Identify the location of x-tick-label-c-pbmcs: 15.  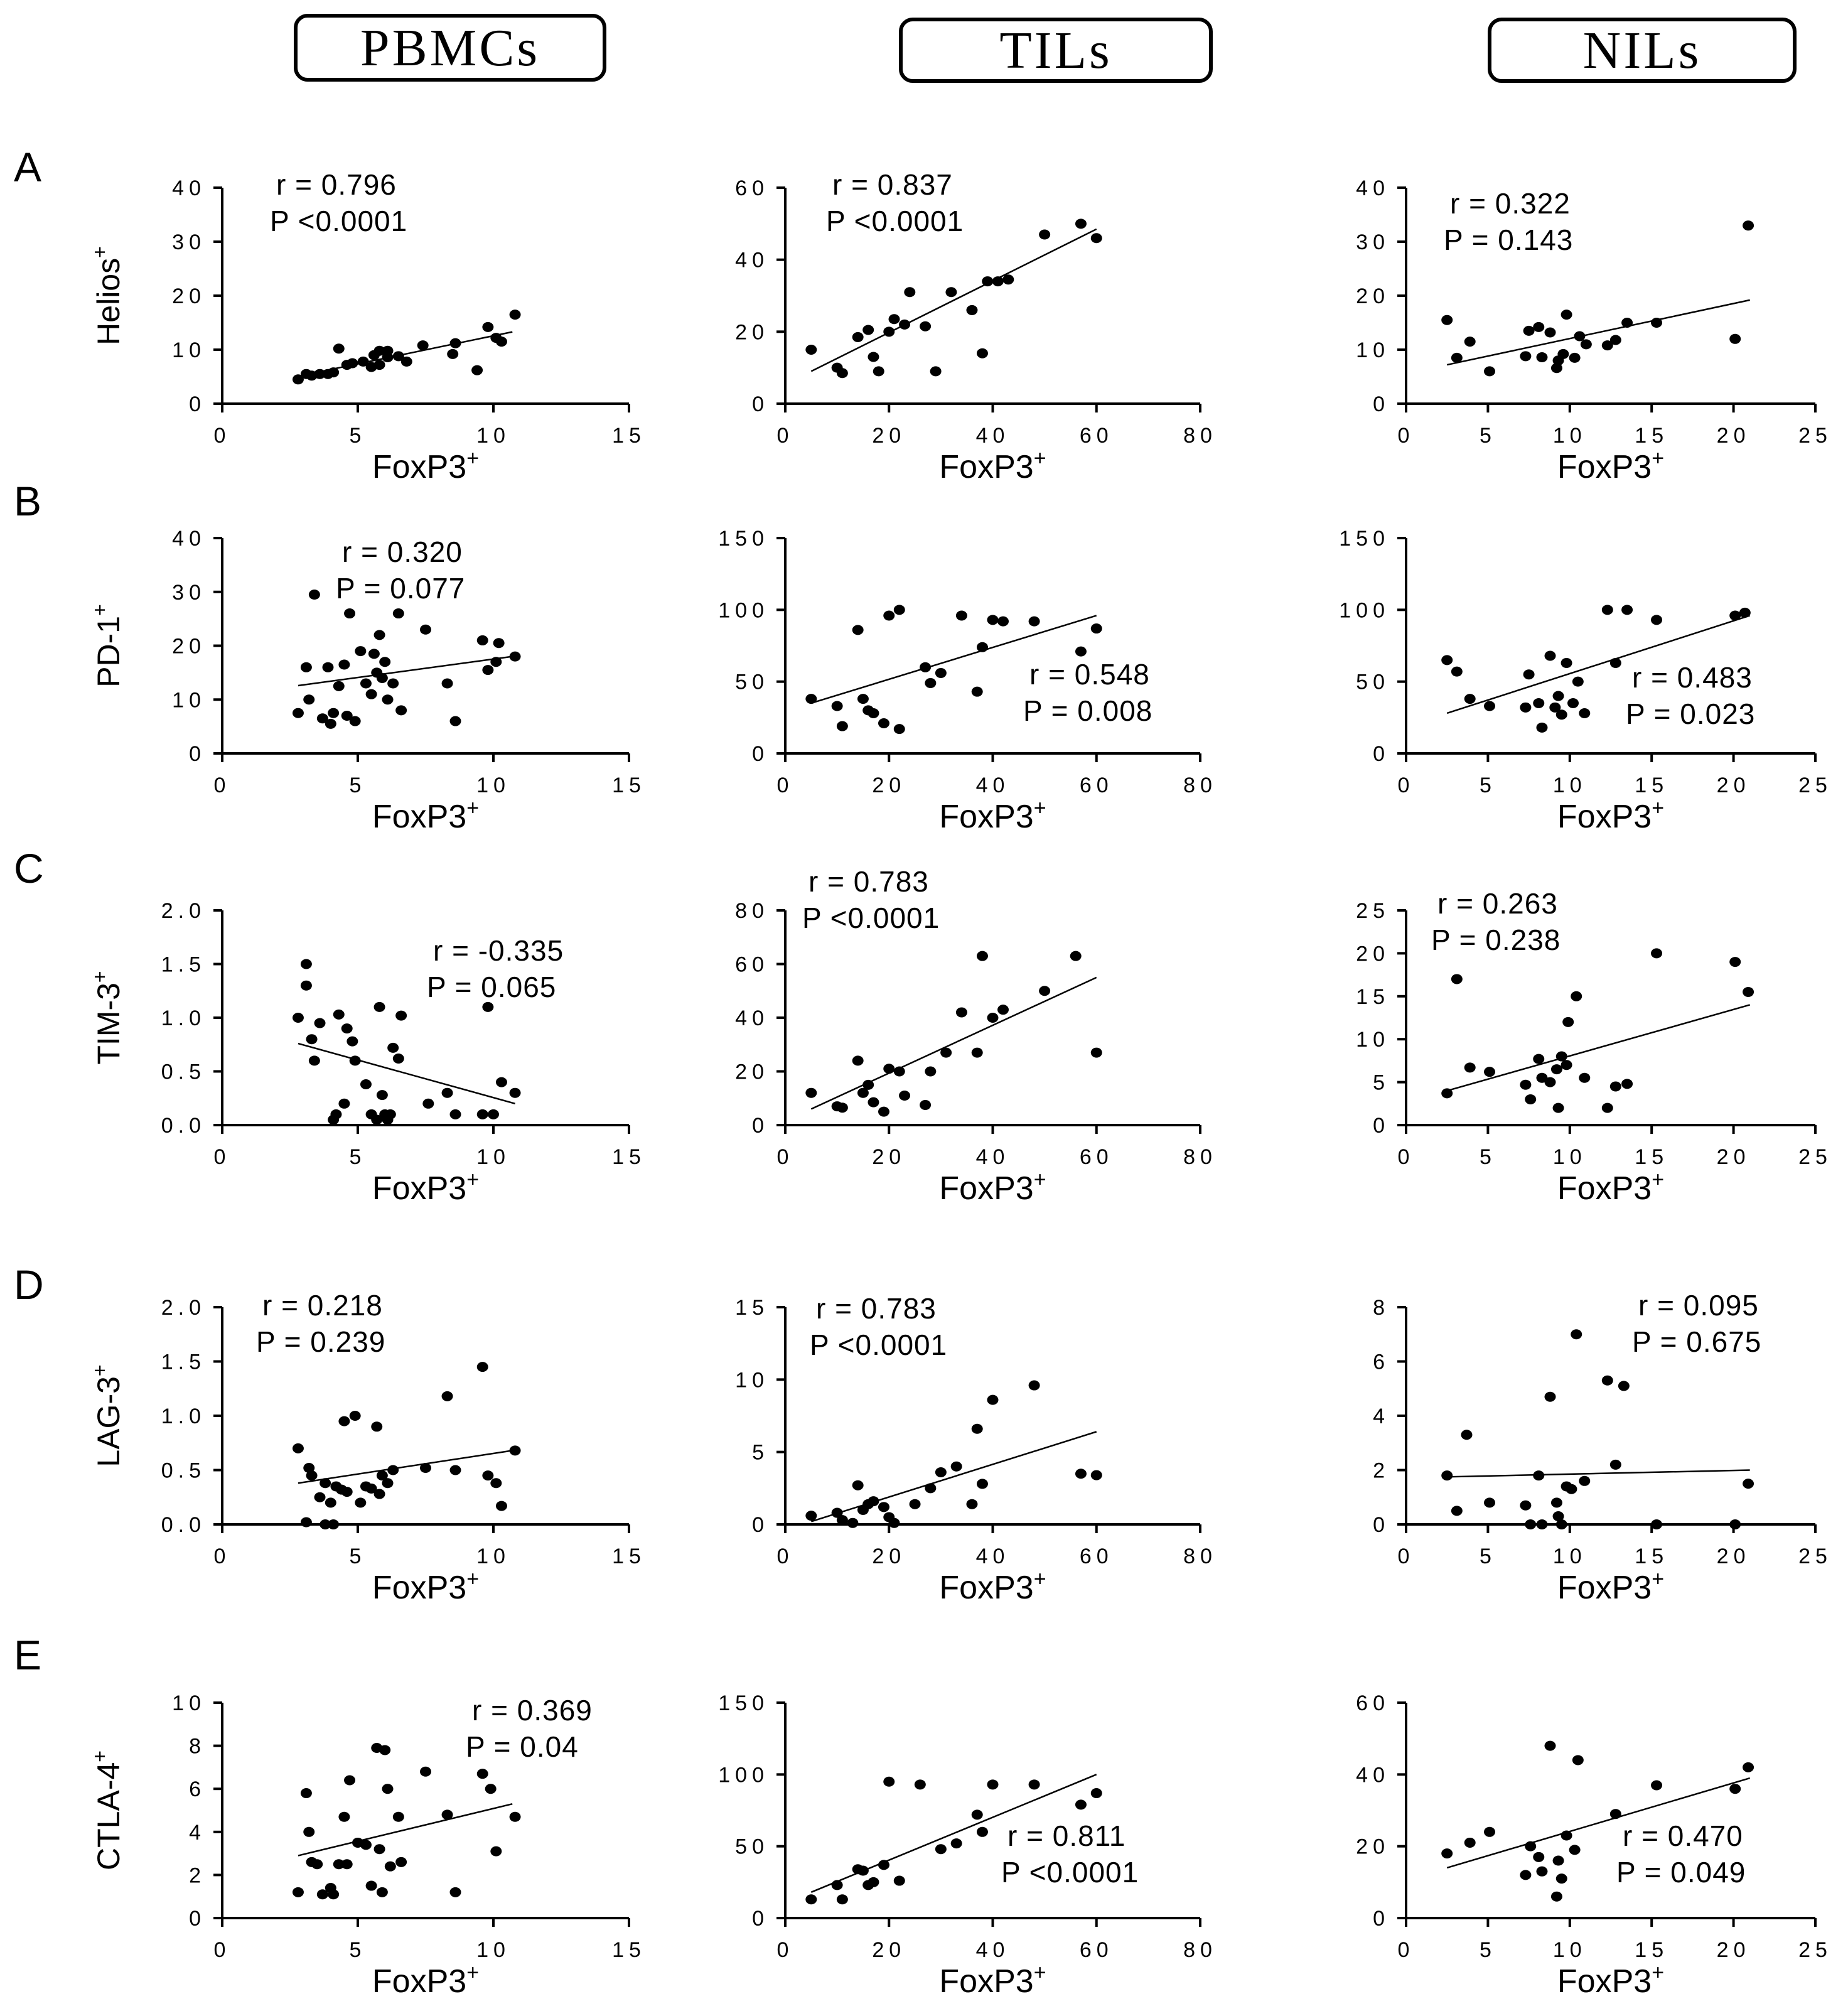
(629, 1157).